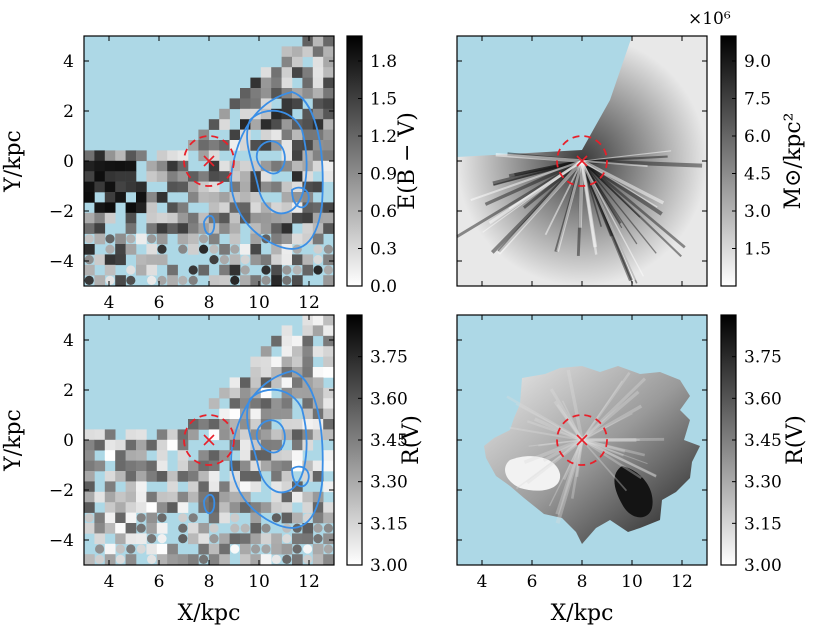 This screenshot has height=641, width=830. I want to click on colorbar-top-right: 9.0 7.5 6.0 4.5 3.0 1.5, so click(745, 161).